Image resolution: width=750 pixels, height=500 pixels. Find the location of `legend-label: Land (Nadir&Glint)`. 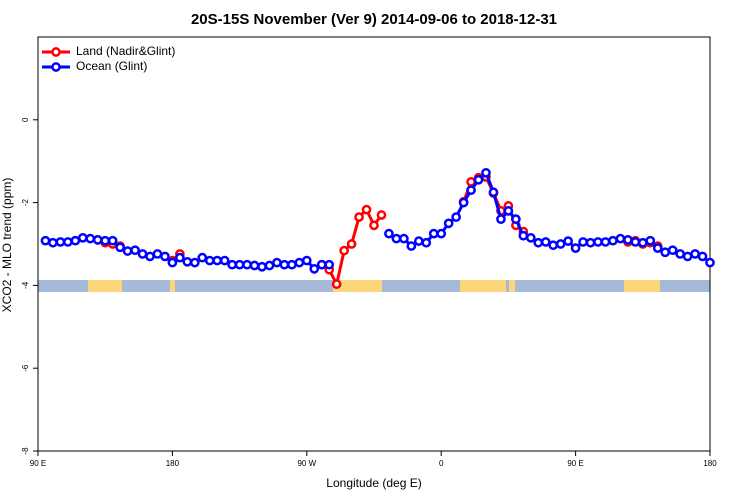

legend-label: Land (Nadir&Glint) is located at coordinates (125, 51).